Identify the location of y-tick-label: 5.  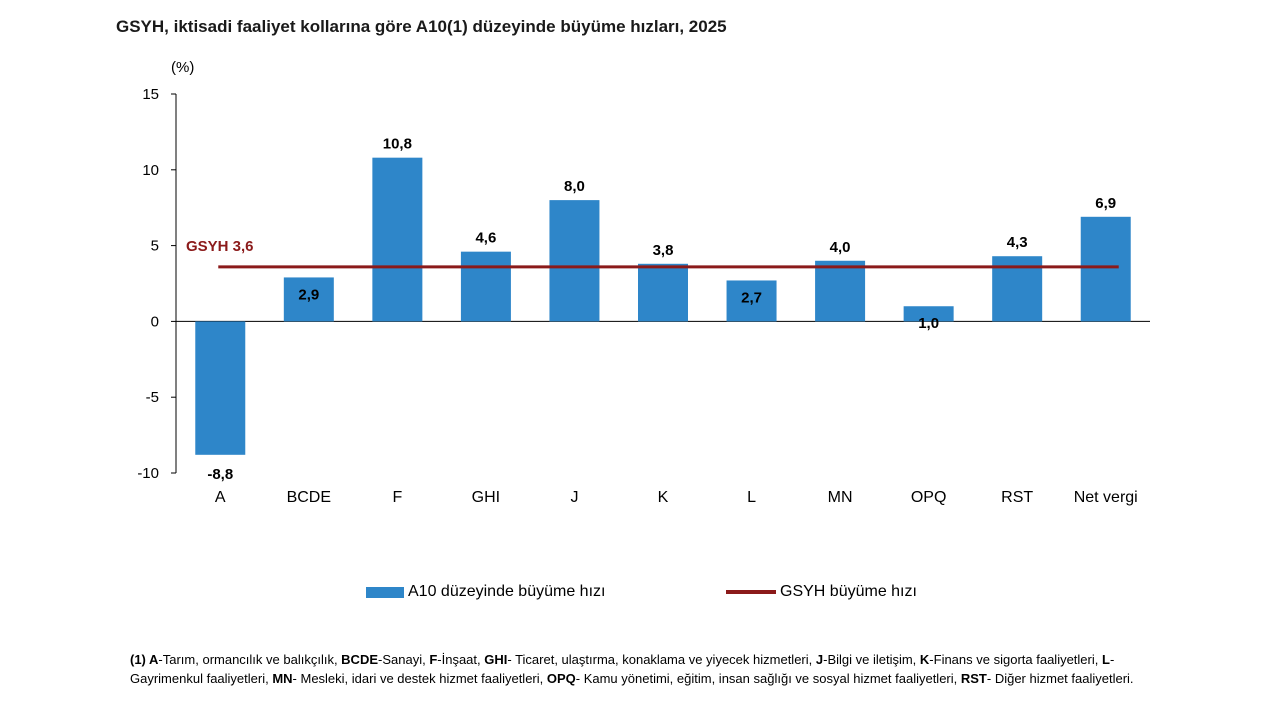
(155, 246).